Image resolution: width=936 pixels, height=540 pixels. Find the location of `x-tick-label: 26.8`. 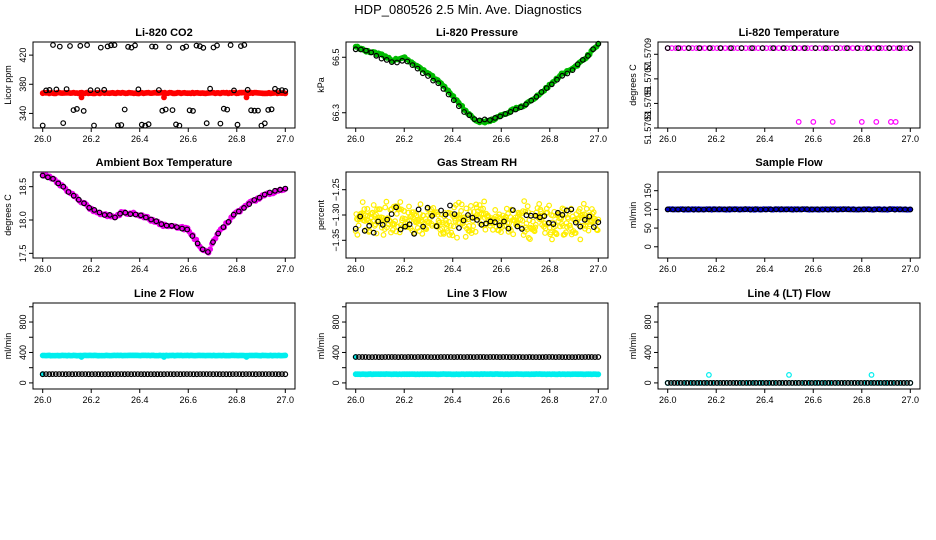

x-tick-label: 26.8 is located at coordinates (862, 269).